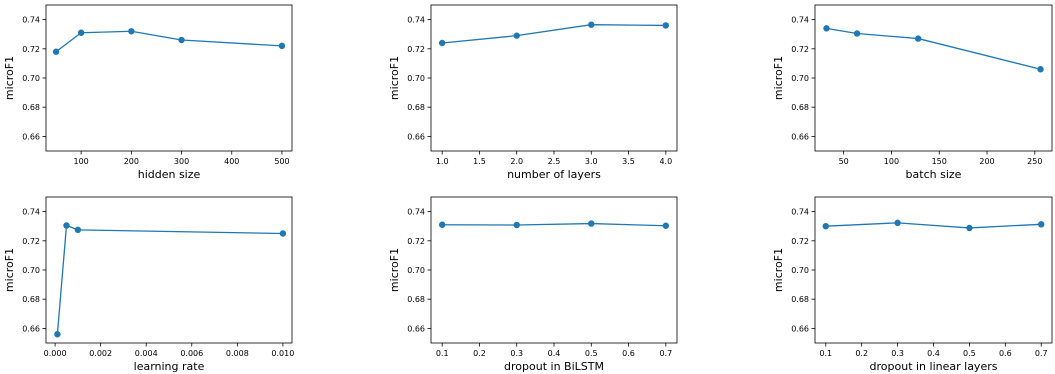 The height and width of the screenshot is (374, 1055). Describe the element at coordinates (591, 161) in the screenshot. I see `x-tick-label: 3.0` at that location.